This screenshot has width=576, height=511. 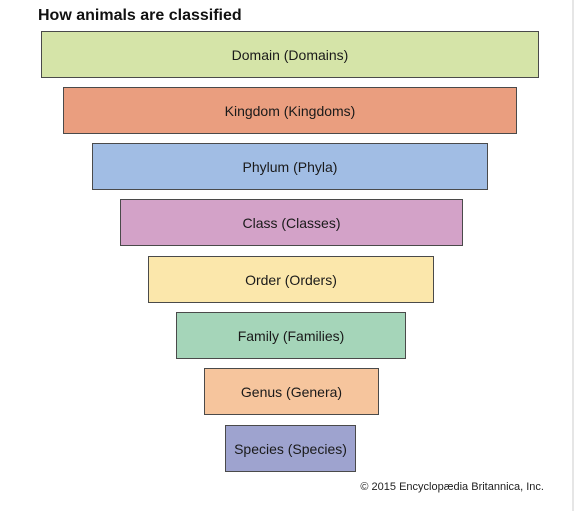 What do you see at coordinates (291, 391) in the screenshot?
I see `level-genus: Genus (Genera)` at bounding box center [291, 391].